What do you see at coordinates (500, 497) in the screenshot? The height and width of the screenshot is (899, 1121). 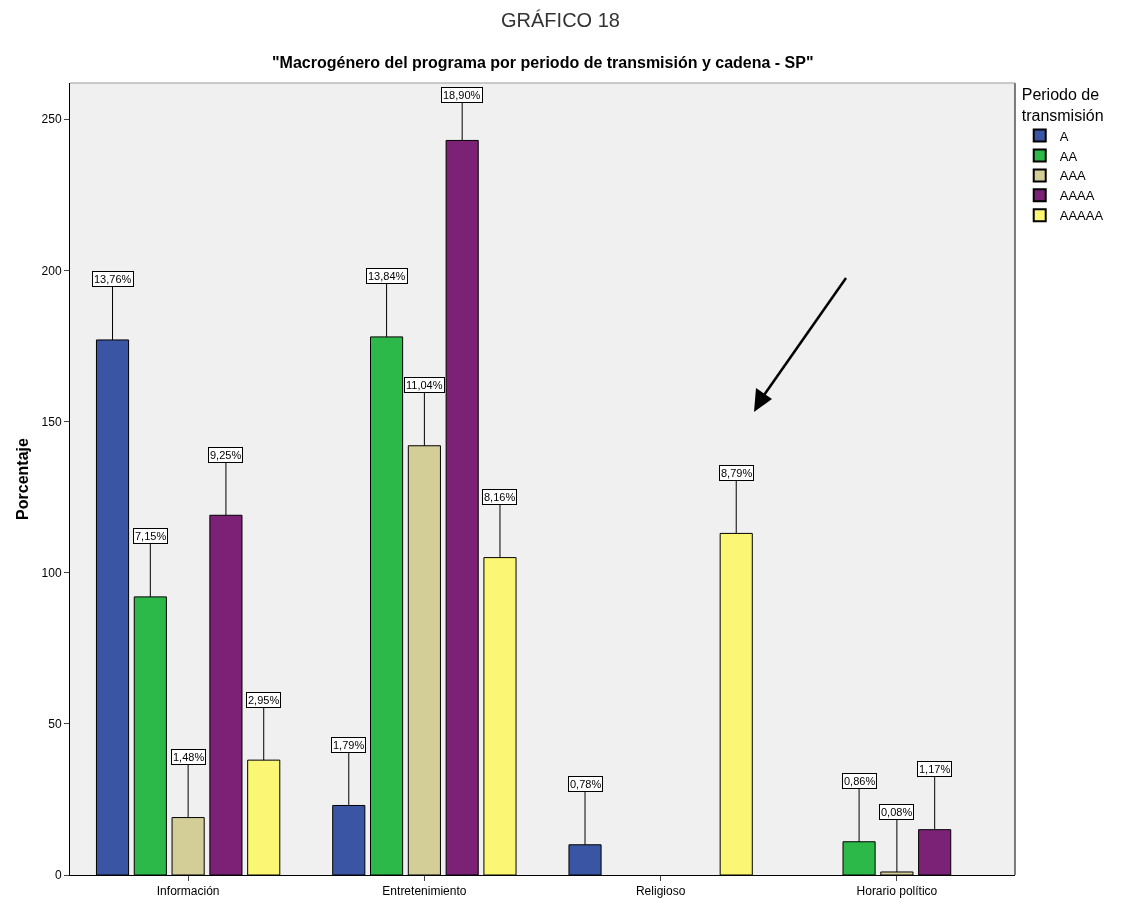 I see `annotation: 8,16%` at bounding box center [500, 497].